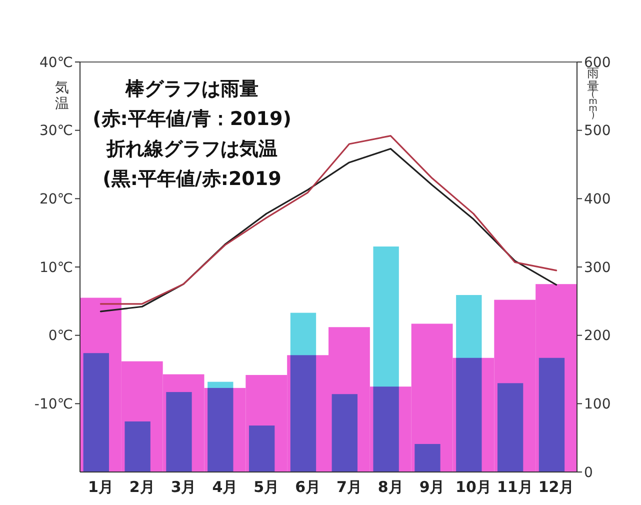 Image resolution: width=641 pixels, height=505 pixels. What do you see at coordinates (183, 487) in the screenshot?
I see `x-tick-label: 3月` at bounding box center [183, 487].